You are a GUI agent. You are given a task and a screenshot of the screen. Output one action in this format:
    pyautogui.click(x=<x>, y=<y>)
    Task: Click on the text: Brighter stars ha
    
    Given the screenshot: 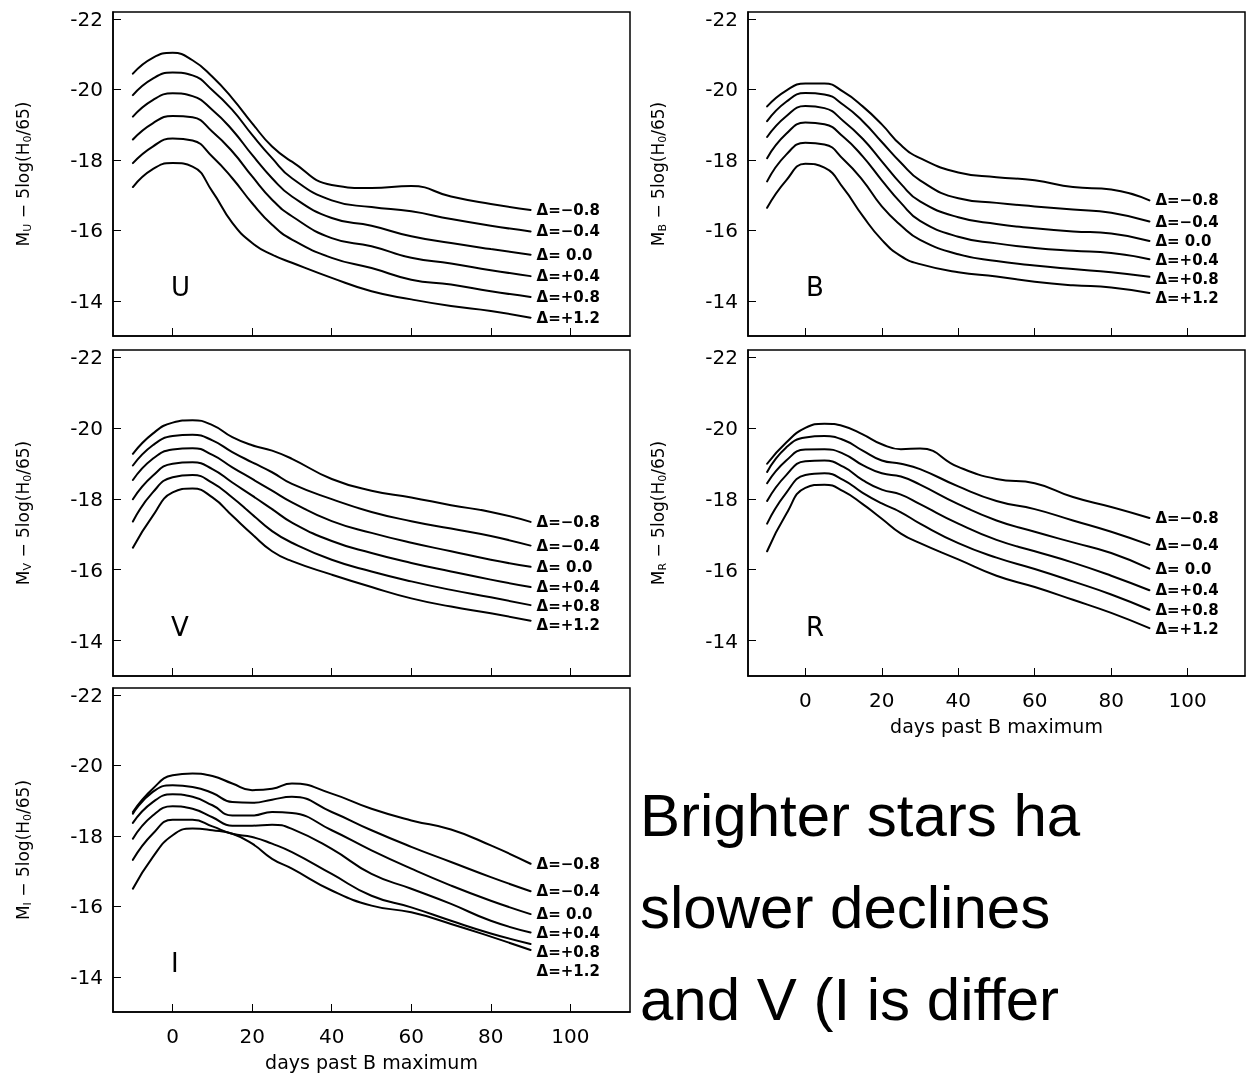 What is the action you would take?
    pyautogui.click(x=861, y=816)
    